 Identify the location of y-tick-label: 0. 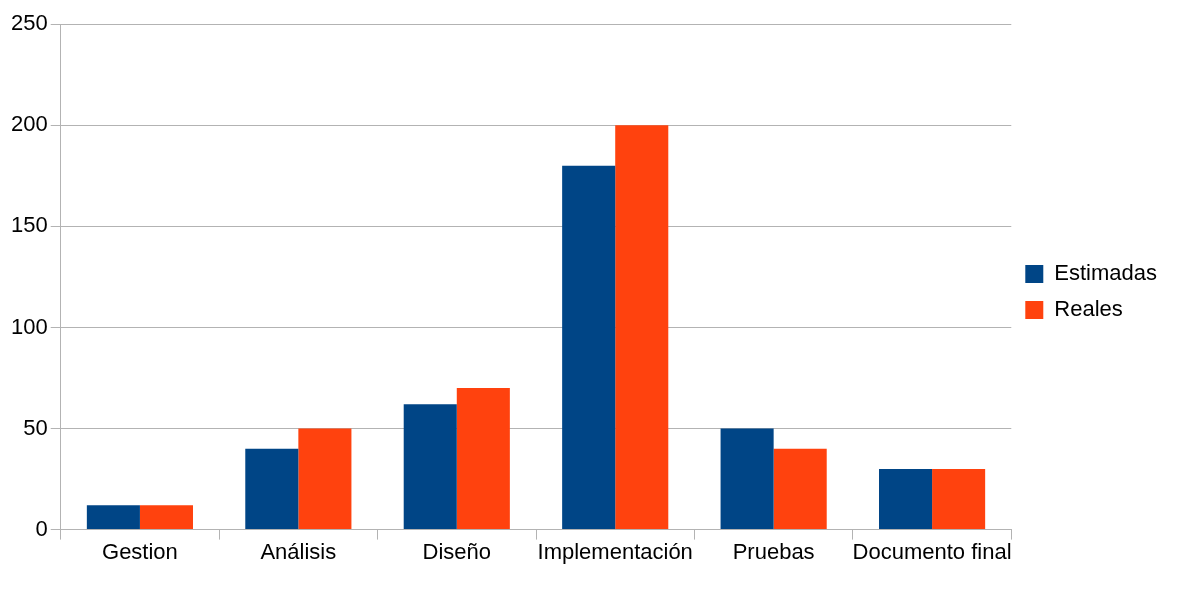
(41, 528).